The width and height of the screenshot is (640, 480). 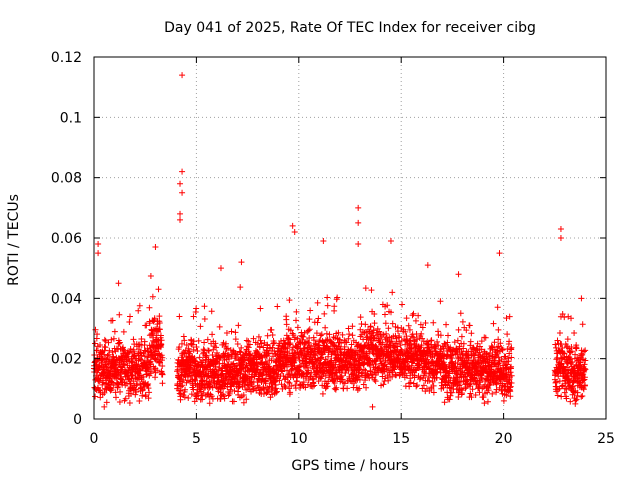 I want to click on x-tick-labels: 0 5 10 15 20 25, so click(x=352, y=439).